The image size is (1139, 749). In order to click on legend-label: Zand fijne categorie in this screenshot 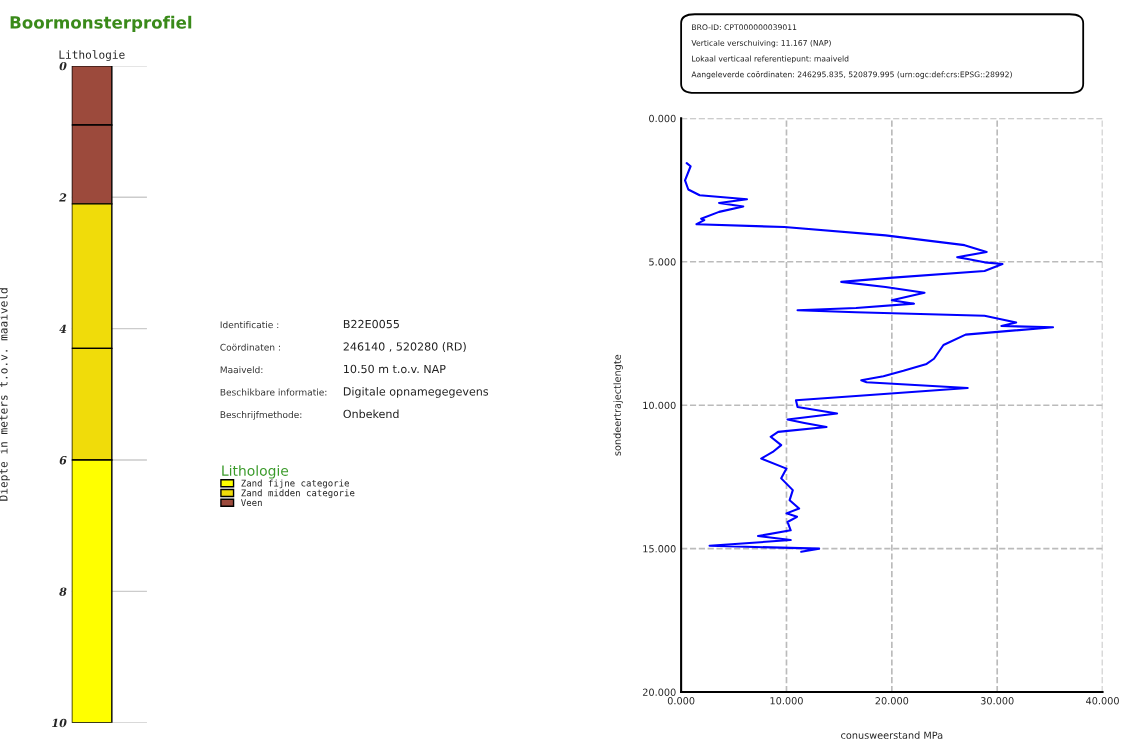, I will do `click(295, 484)`.